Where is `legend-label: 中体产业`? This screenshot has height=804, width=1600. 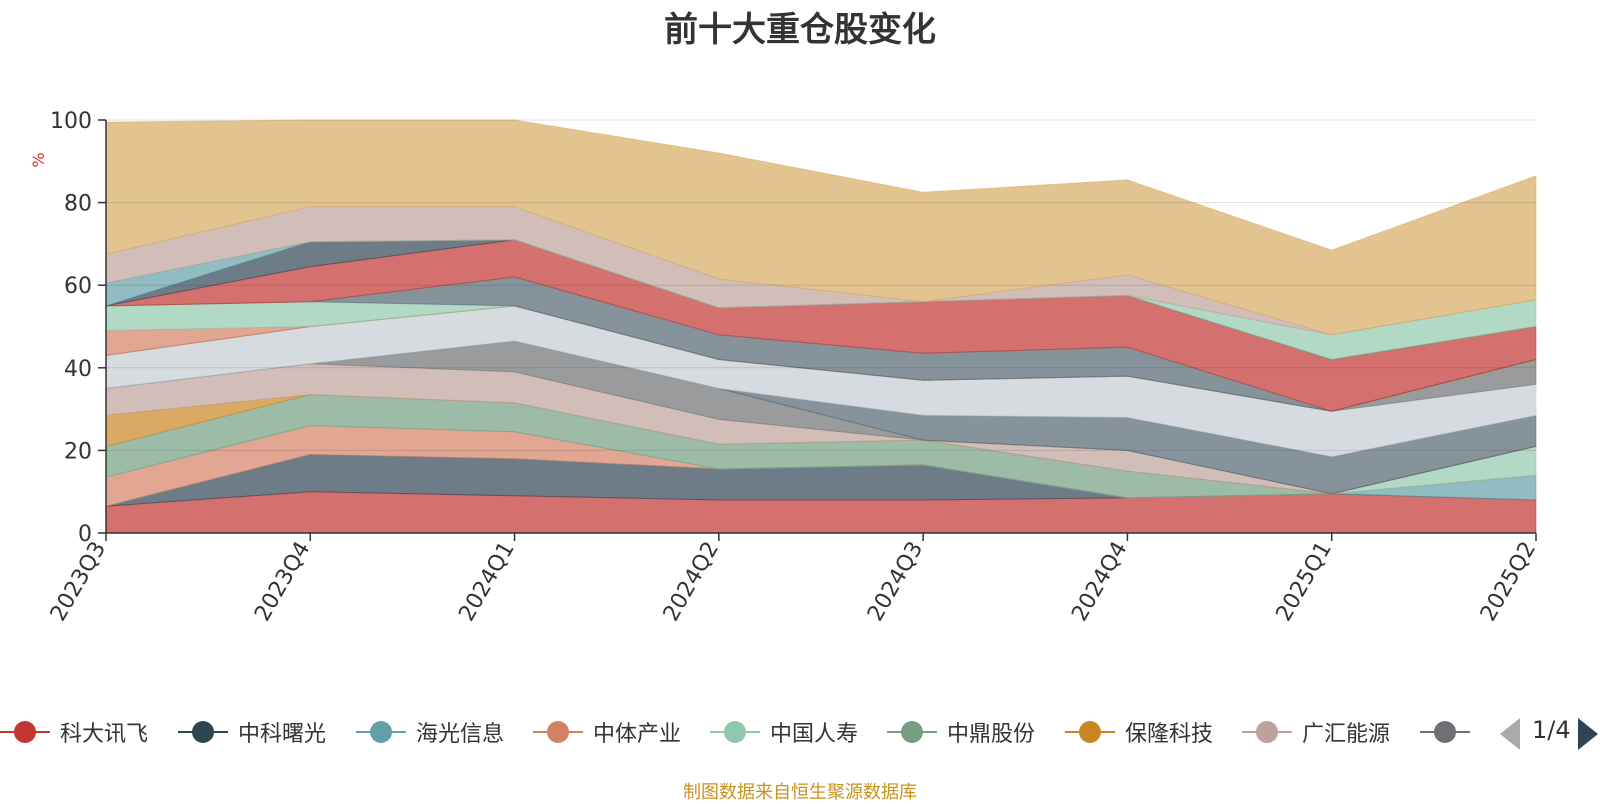 legend-label: 中体产业 is located at coordinates (637, 734).